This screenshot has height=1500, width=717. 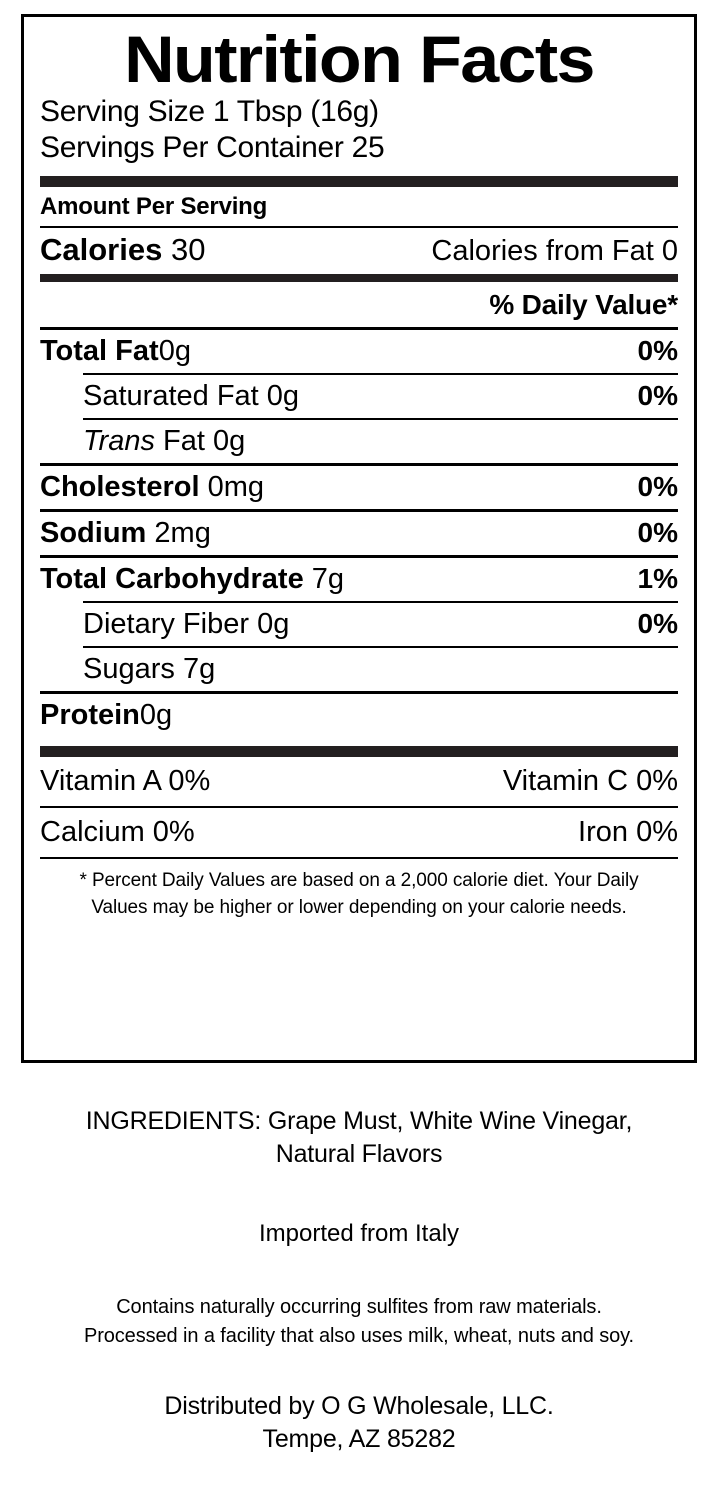 What do you see at coordinates (359, 1439) in the screenshot?
I see `distributor-line-2: Tempe, AZ 85282` at bounding box center [359, 1439].